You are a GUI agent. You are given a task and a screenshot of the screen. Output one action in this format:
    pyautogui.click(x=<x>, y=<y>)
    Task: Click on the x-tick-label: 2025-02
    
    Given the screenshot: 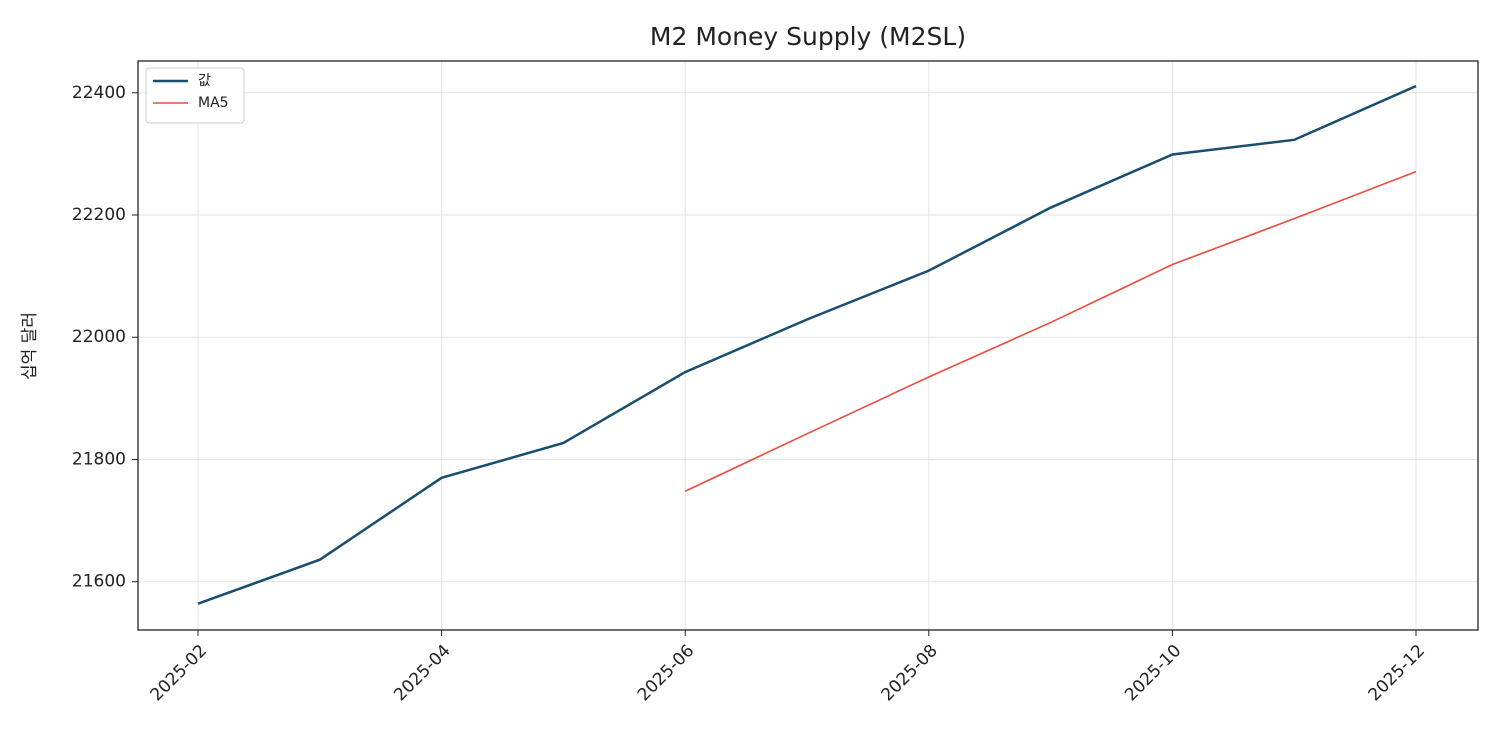 What is the action you would take?
    pyautogui.click(x=179, y=673)
    